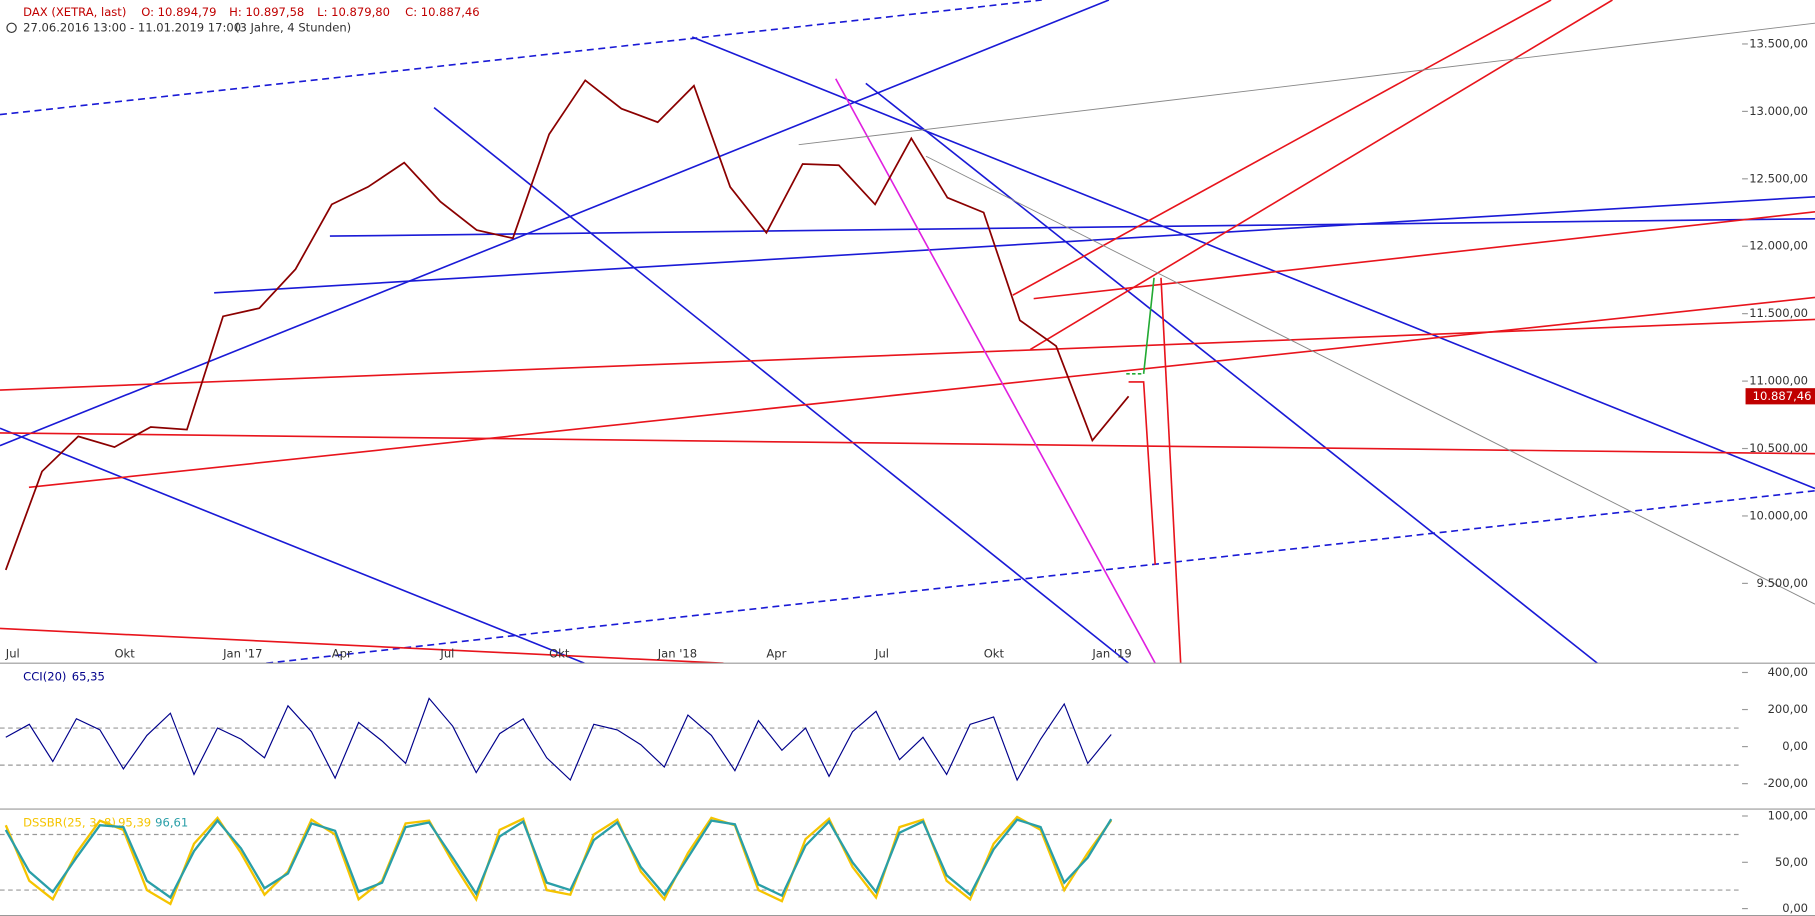  Describe the element at coordinates (1783, 583) in the screenshot. I see `y-tick-label: 9.500,00` at that location.